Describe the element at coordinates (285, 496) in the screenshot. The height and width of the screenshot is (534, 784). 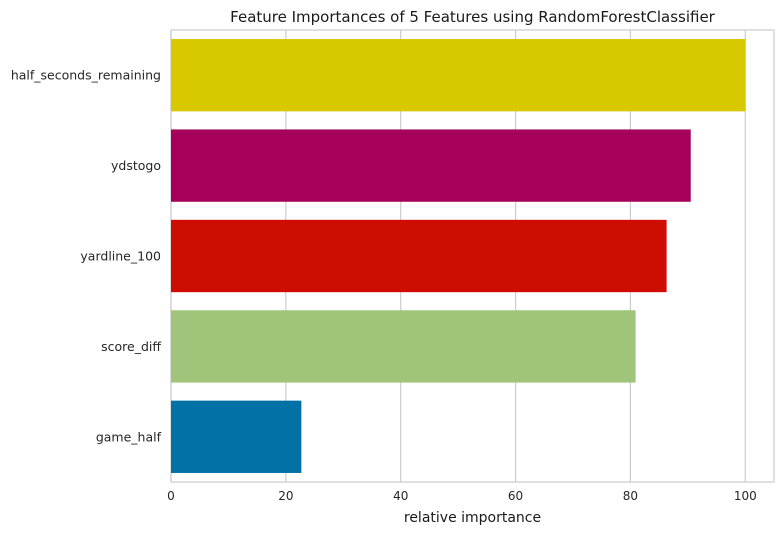
I see `x-tick-label: 20` at that location.